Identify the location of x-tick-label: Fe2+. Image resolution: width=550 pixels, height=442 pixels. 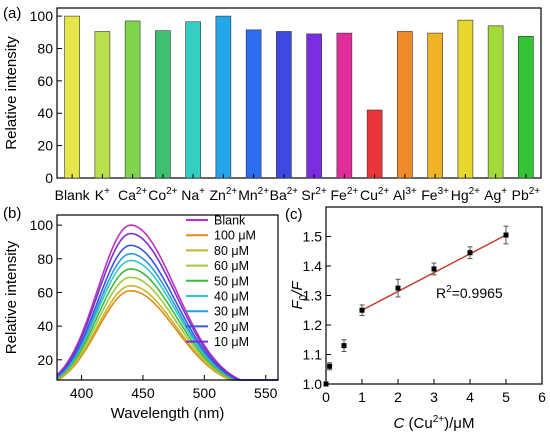
(345, 194).